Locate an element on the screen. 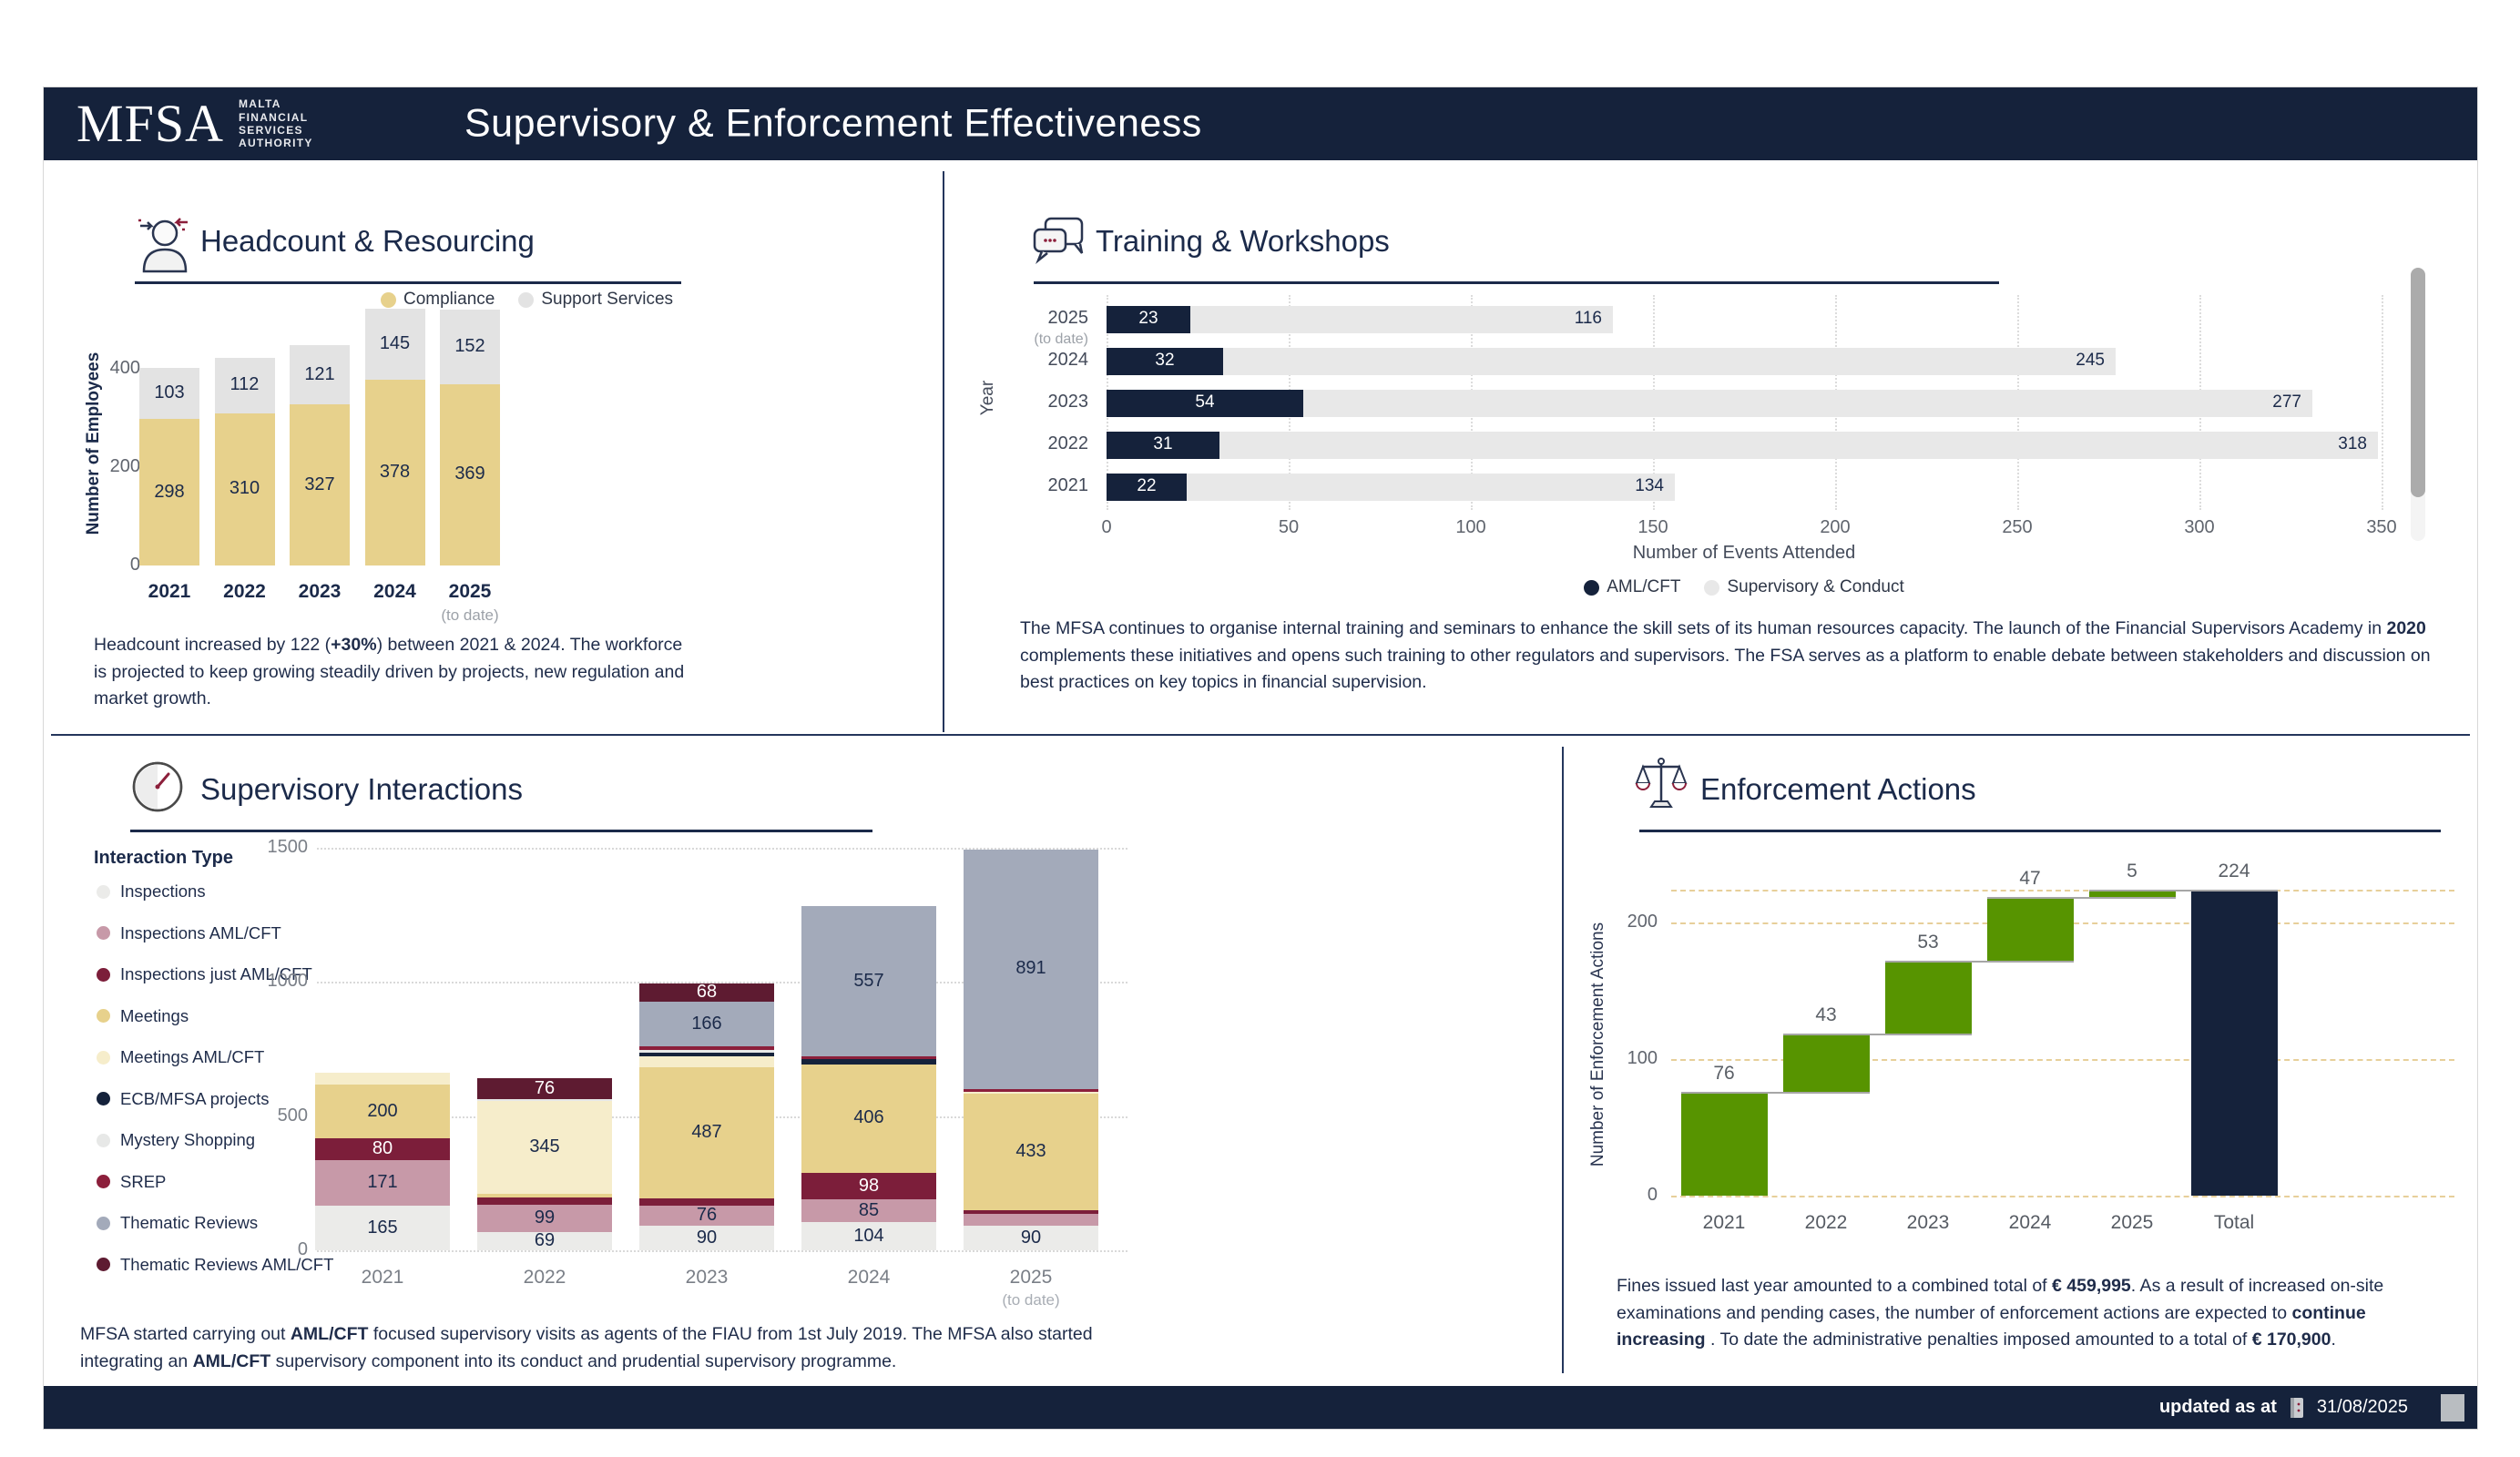  legend-item-inspections-just-aml-cft: Inspections just AML/CFT is located at coordinates (204, 974).